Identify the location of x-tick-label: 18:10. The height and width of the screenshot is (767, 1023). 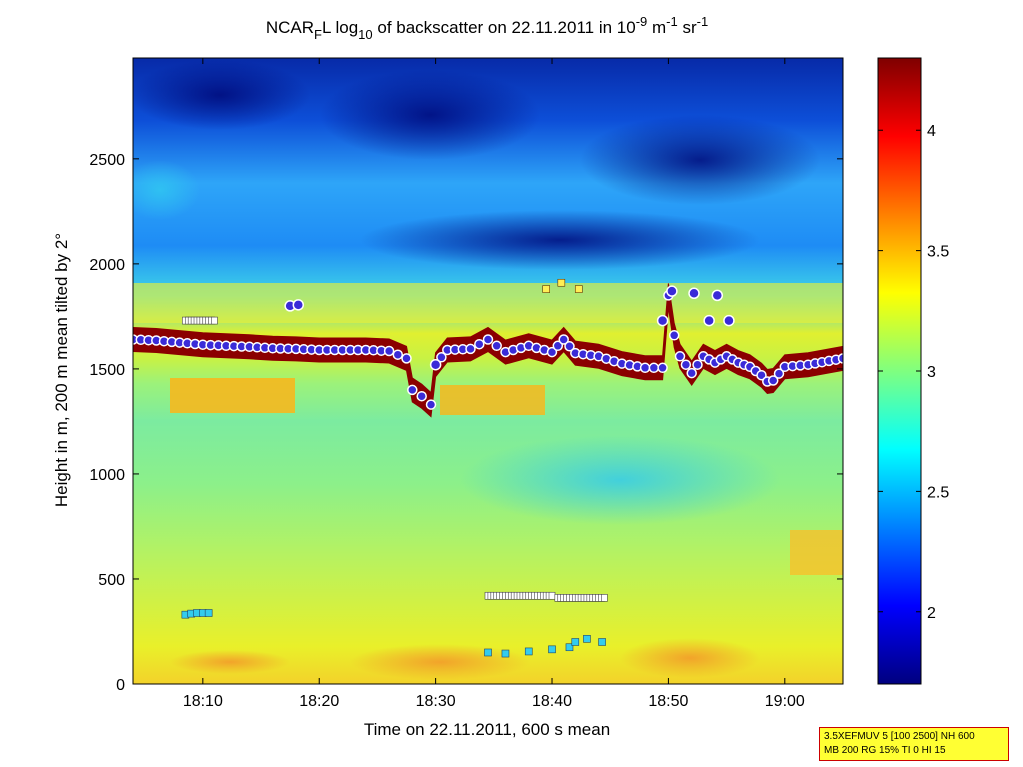
(203, 701).